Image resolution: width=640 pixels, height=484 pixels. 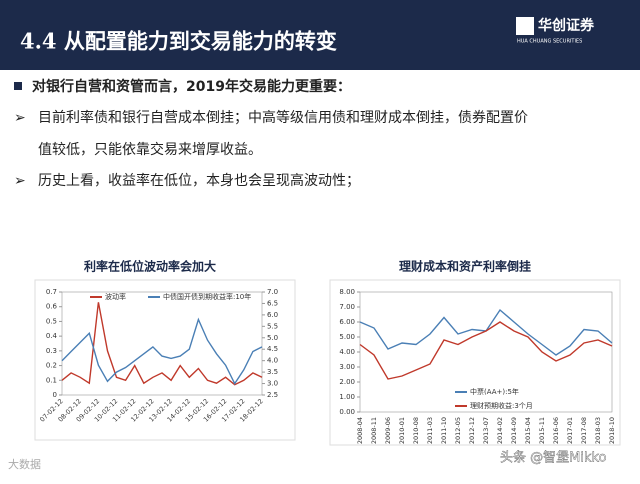 What do you see at coordinates (150, 149) in the screenshot?
I see `bullet: 值较低，只能依靠交易来增厚收益。` at bounding box center [150, 149].